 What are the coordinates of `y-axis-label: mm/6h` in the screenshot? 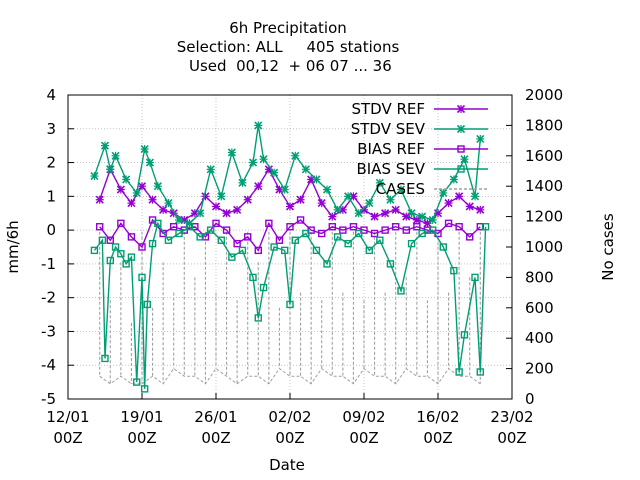 It's located at (13, 246).